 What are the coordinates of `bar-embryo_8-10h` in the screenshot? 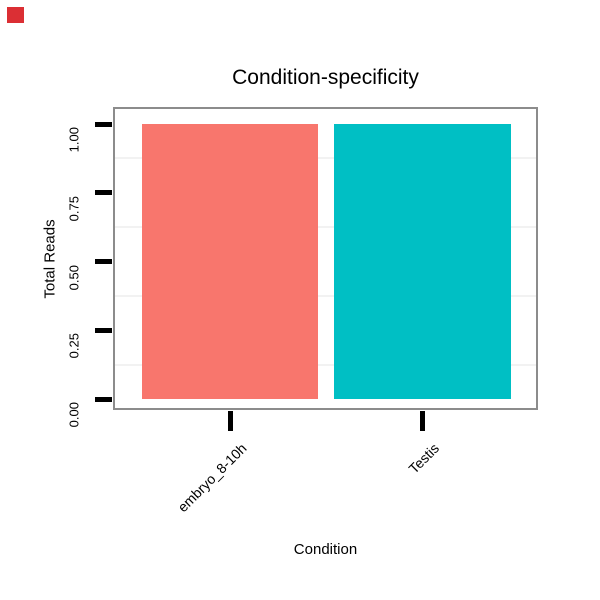 It's located at (230, 261).